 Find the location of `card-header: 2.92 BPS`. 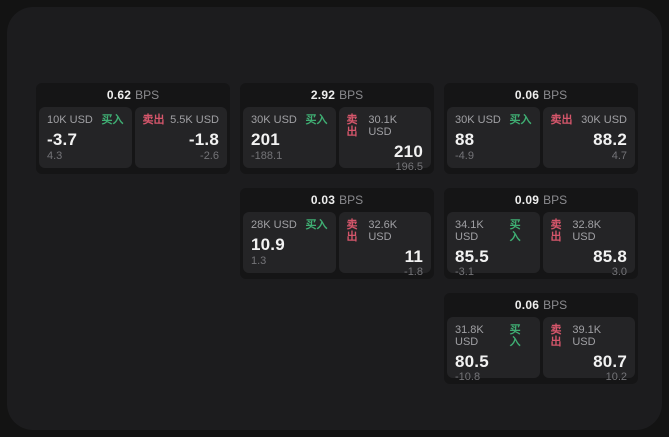

card-header: 2.92 BPS is located at coordinates (337, 95).